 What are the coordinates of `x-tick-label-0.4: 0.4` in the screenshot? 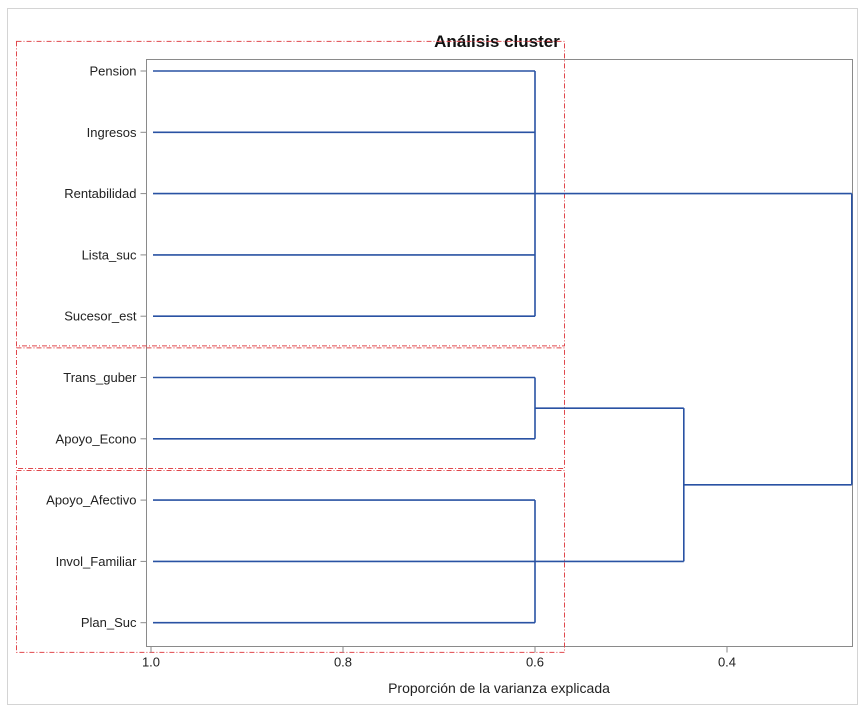 It's located at (727, 662).